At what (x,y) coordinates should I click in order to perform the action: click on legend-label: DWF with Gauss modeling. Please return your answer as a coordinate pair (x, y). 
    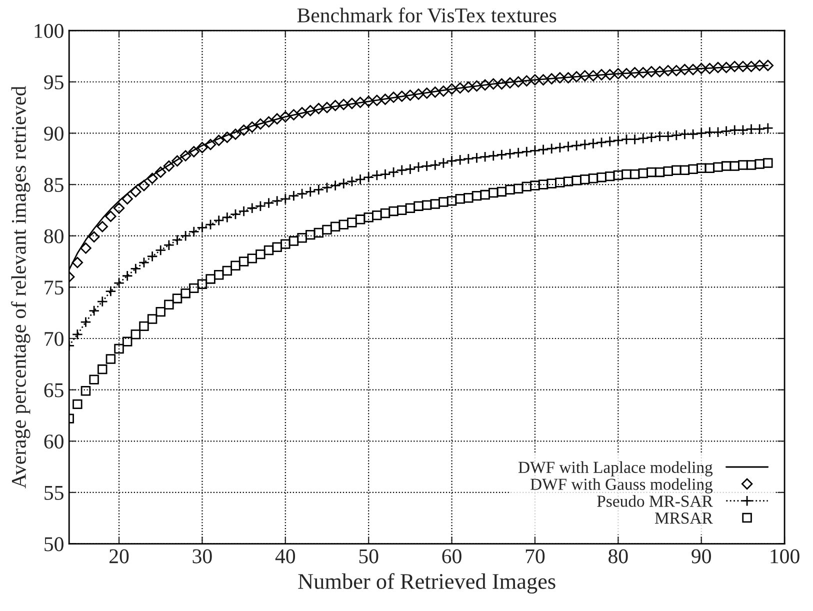
    Looking at the image, I should click on (621, 486).